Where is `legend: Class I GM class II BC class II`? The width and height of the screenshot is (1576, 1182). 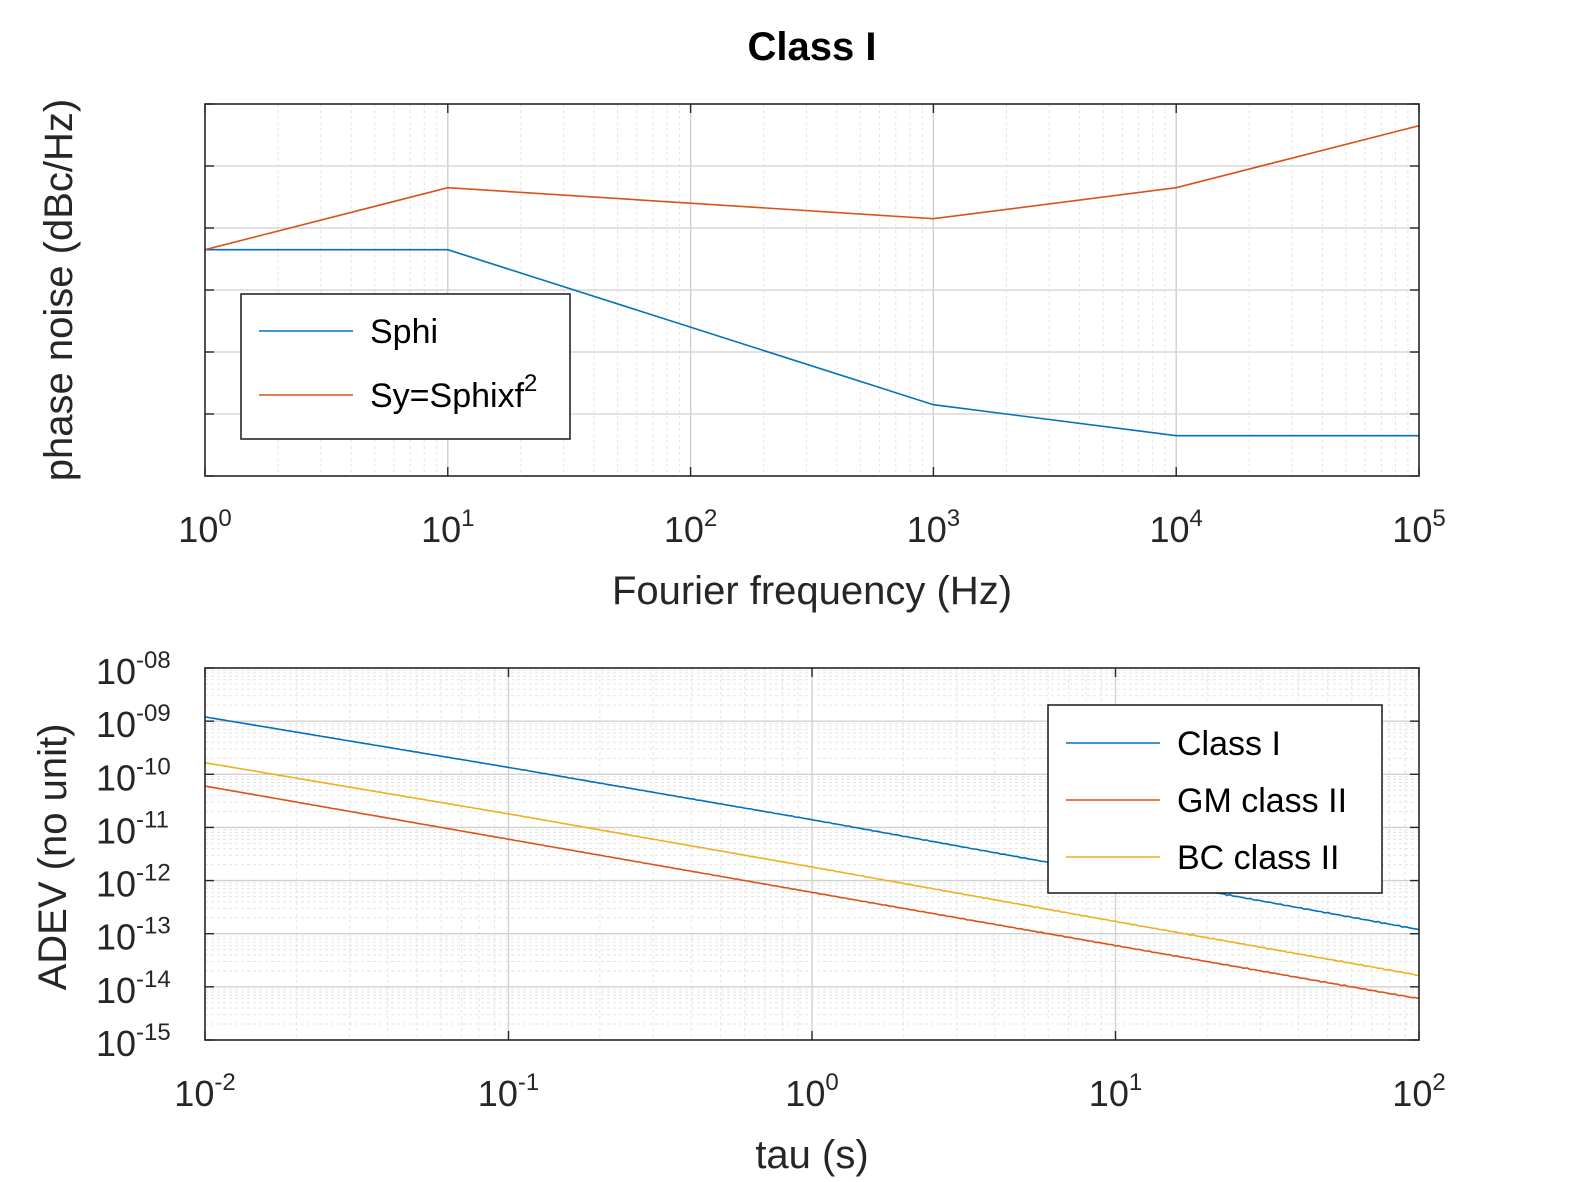
legend: Class I GM class II BC class II is located at coordinates (1215, 799).